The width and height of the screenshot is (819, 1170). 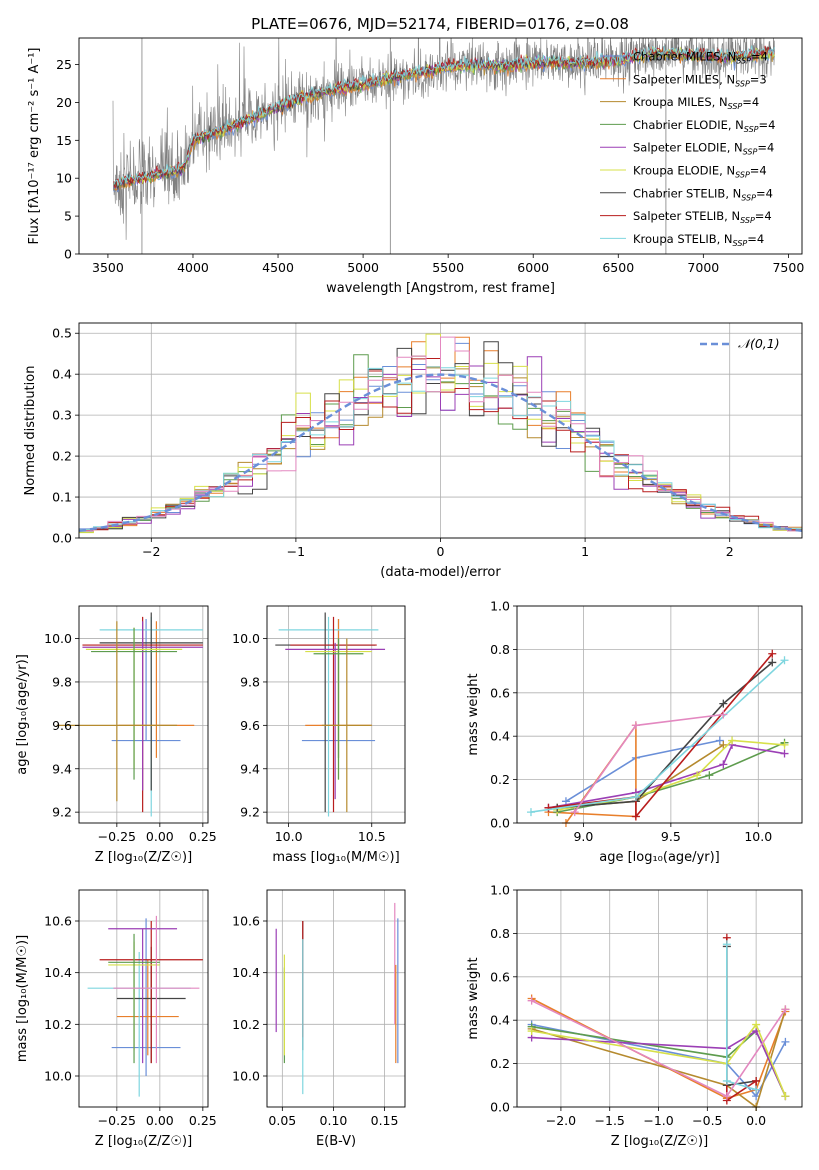 What do you see at coordinates (561, 1120) in the screenshot?
I see `x-tick-label: −2.0` at bounding box center [561, 1120].